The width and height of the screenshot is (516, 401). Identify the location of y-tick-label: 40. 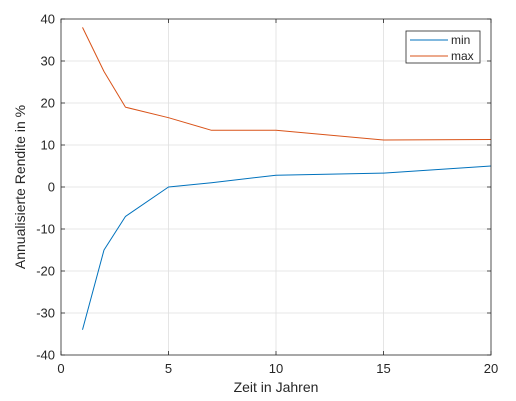
(48, 19).